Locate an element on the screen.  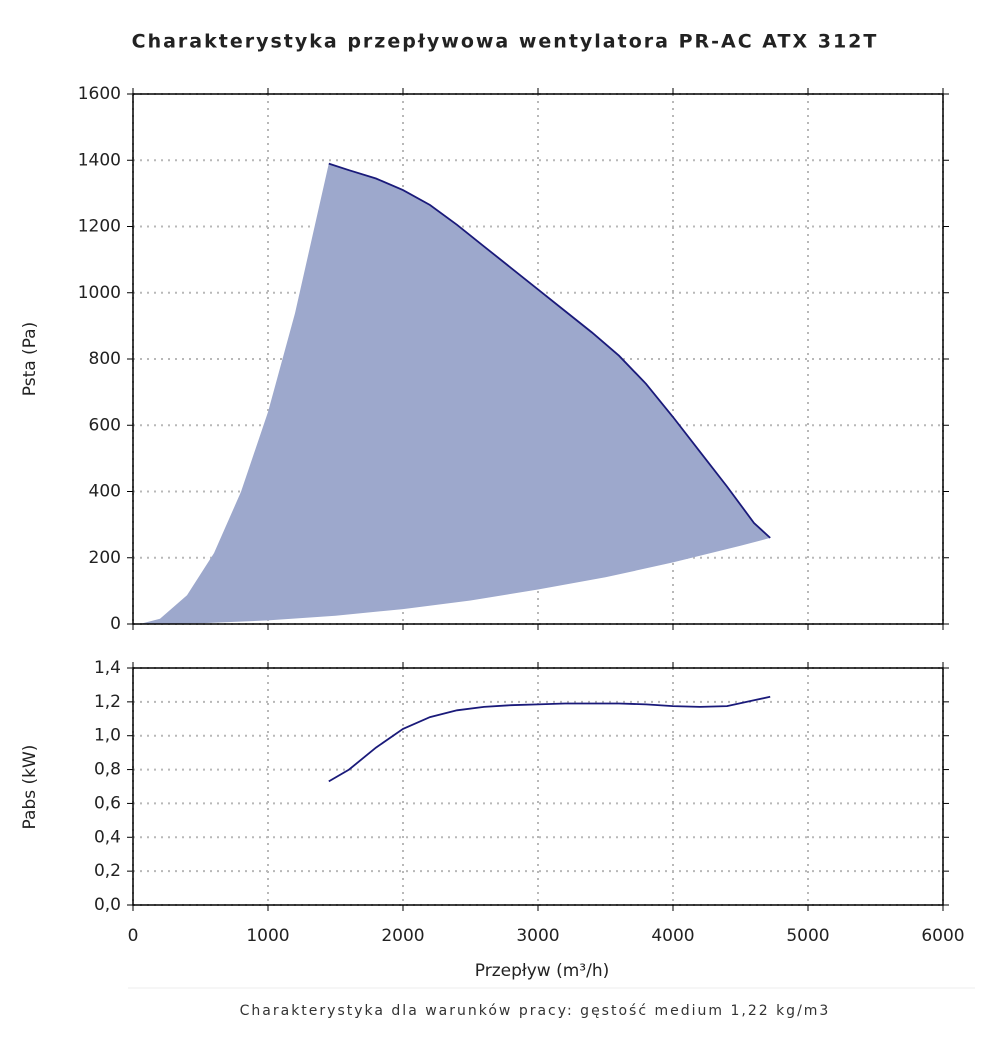
y-axis-label: Psta (Pa) is located at coordinates (30, 359).